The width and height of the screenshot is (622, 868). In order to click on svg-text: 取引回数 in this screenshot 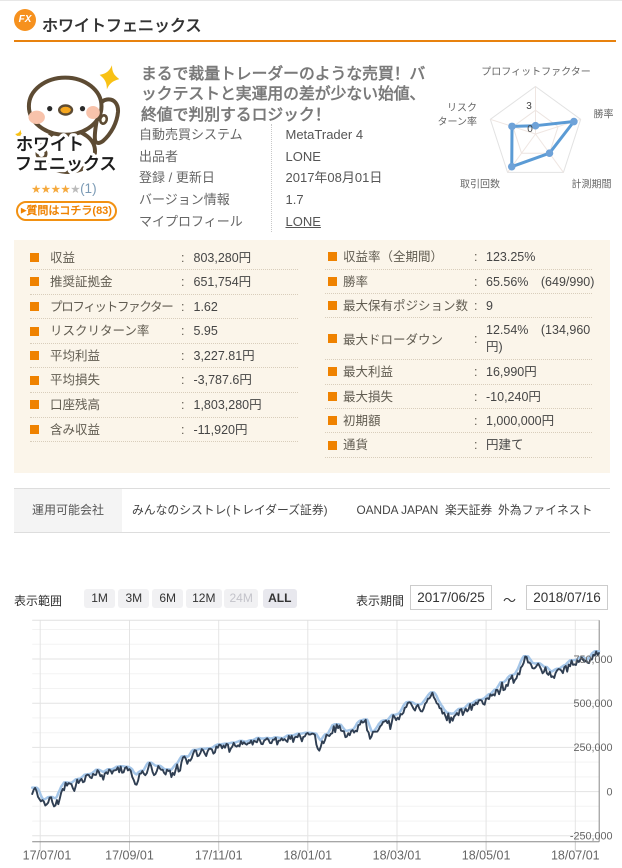, I will do `click(480, 184)`.